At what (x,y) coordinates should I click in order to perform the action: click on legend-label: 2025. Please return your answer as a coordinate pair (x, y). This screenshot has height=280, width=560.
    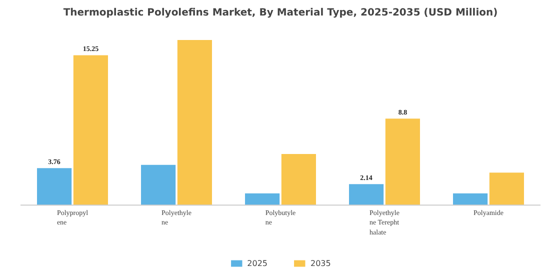
    Looking at the image, I should click on (257, 263).